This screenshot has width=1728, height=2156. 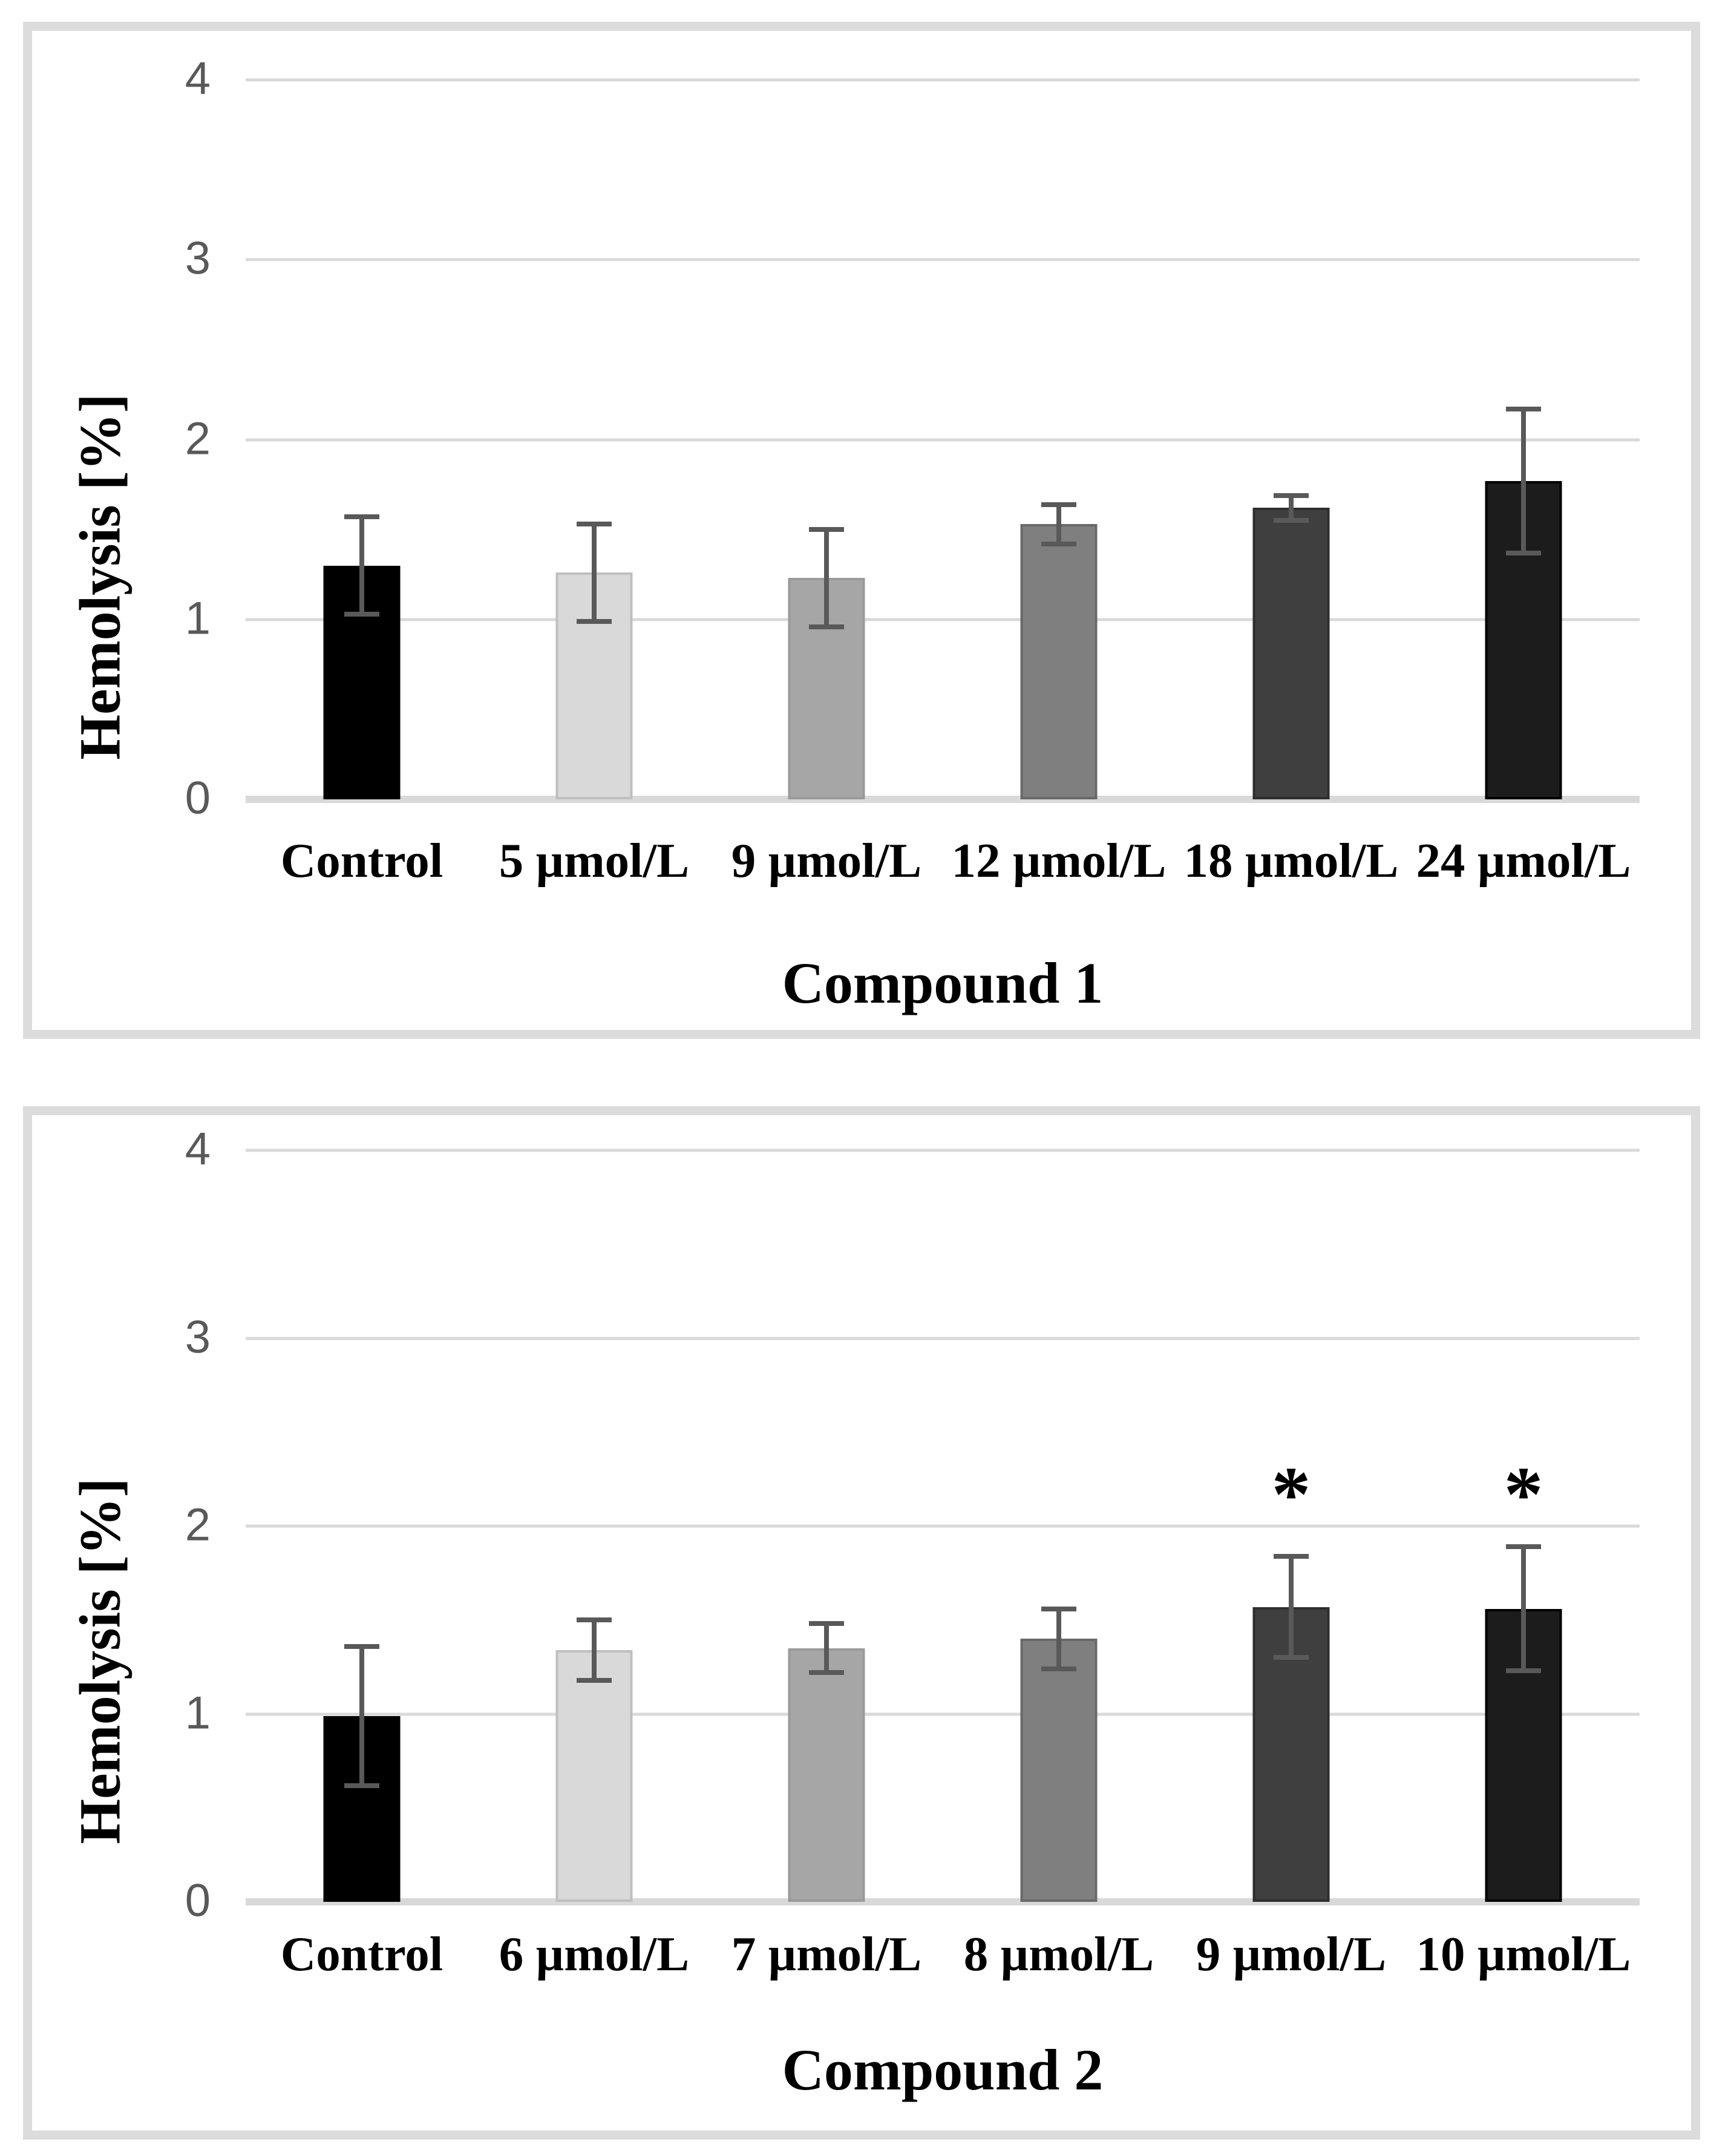 What do you see at coordinates (594, 1954) in the screenshot?
I see `category-label: 6 µmol/L` at bounding box center [594, 1954].